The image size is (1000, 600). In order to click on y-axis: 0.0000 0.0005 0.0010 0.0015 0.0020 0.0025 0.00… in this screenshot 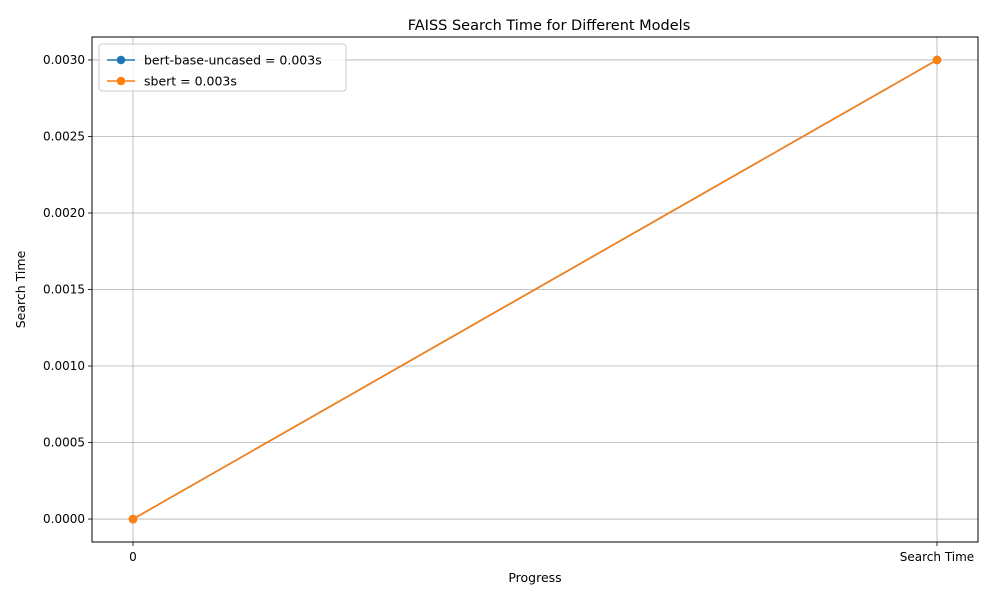, I will do `click(67, 289)`.